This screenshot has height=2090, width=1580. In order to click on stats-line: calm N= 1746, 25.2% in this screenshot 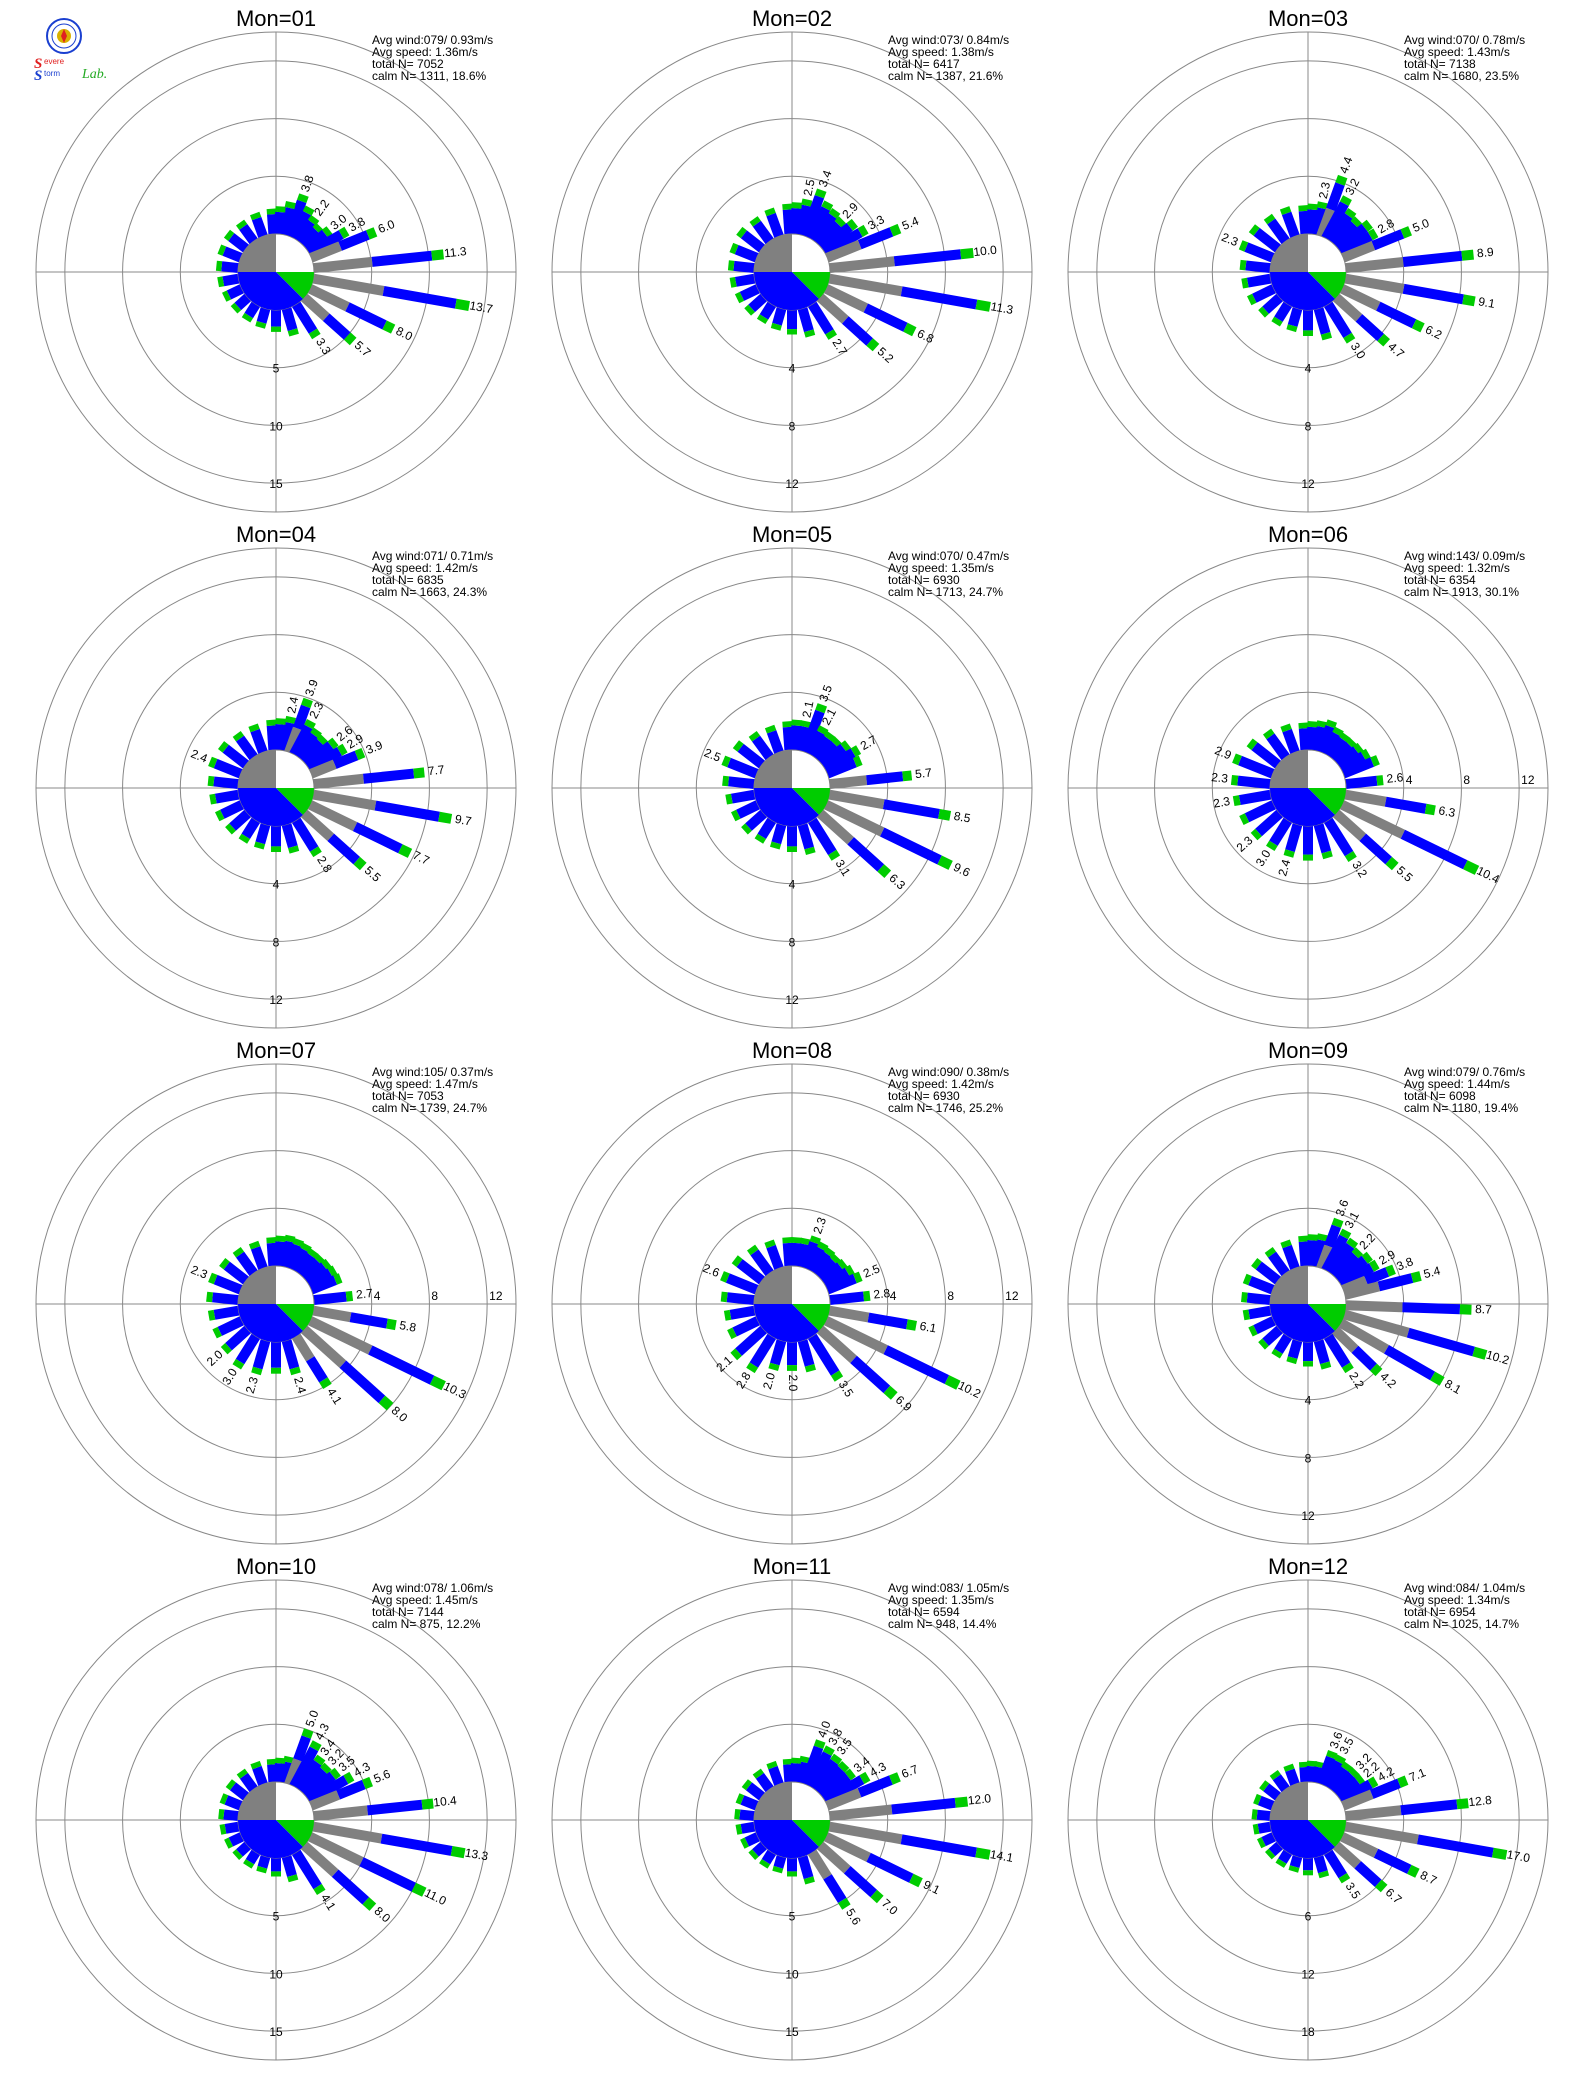, I will do `click(945, 1108)`.